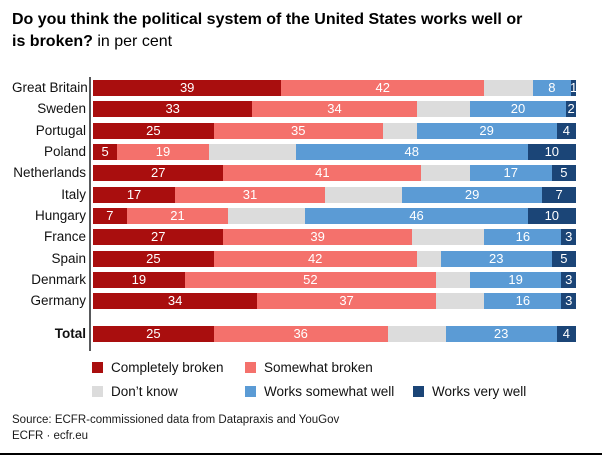 Image resolution: width=602 pixels, height=456 pixels. I want to click on bar-stack: 27 39 16 3, so click(334, 237).